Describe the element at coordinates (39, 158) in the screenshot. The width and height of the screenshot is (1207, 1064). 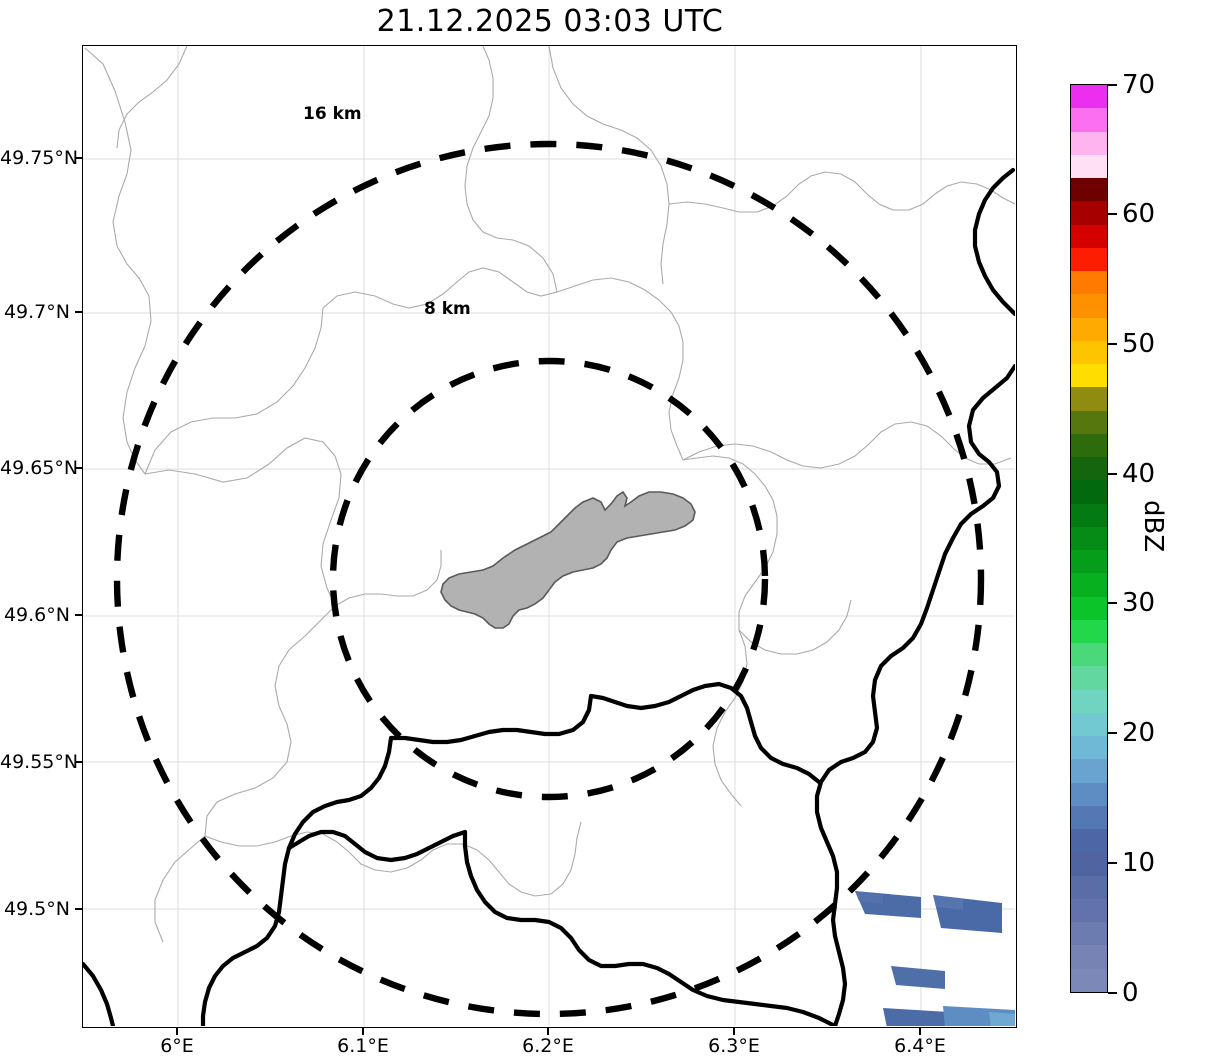
I see `ytick-label-5: 49.75°N` at that location.